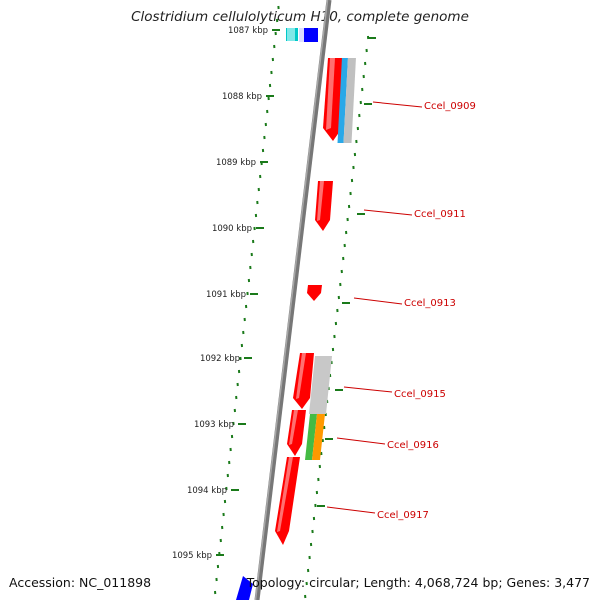 The width and height of the screenshot is (600, 600). I want to click on gene-ccel-0909-shine, so click(330, 94).